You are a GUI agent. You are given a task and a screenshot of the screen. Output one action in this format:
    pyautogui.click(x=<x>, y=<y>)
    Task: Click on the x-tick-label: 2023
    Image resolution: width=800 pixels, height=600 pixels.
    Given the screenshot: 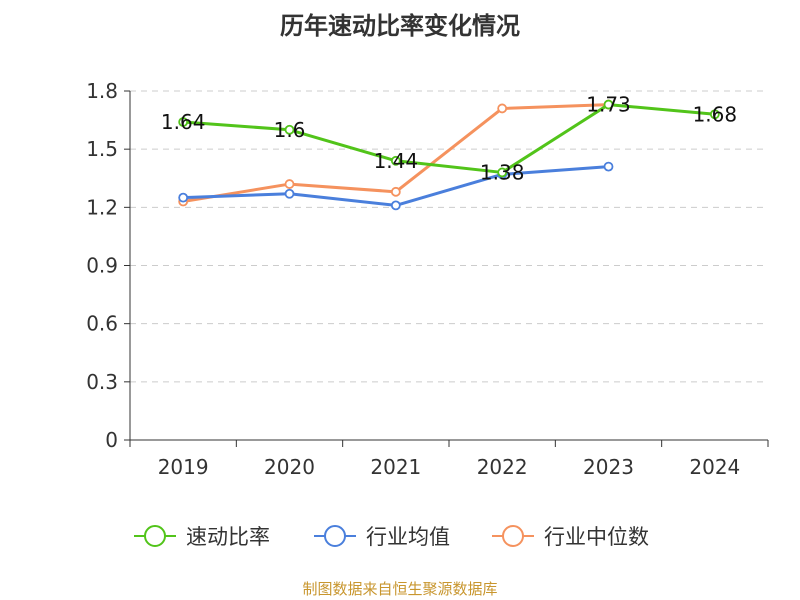 What is the action you would take?
    pyautogui.click(x=608, y=467)
    